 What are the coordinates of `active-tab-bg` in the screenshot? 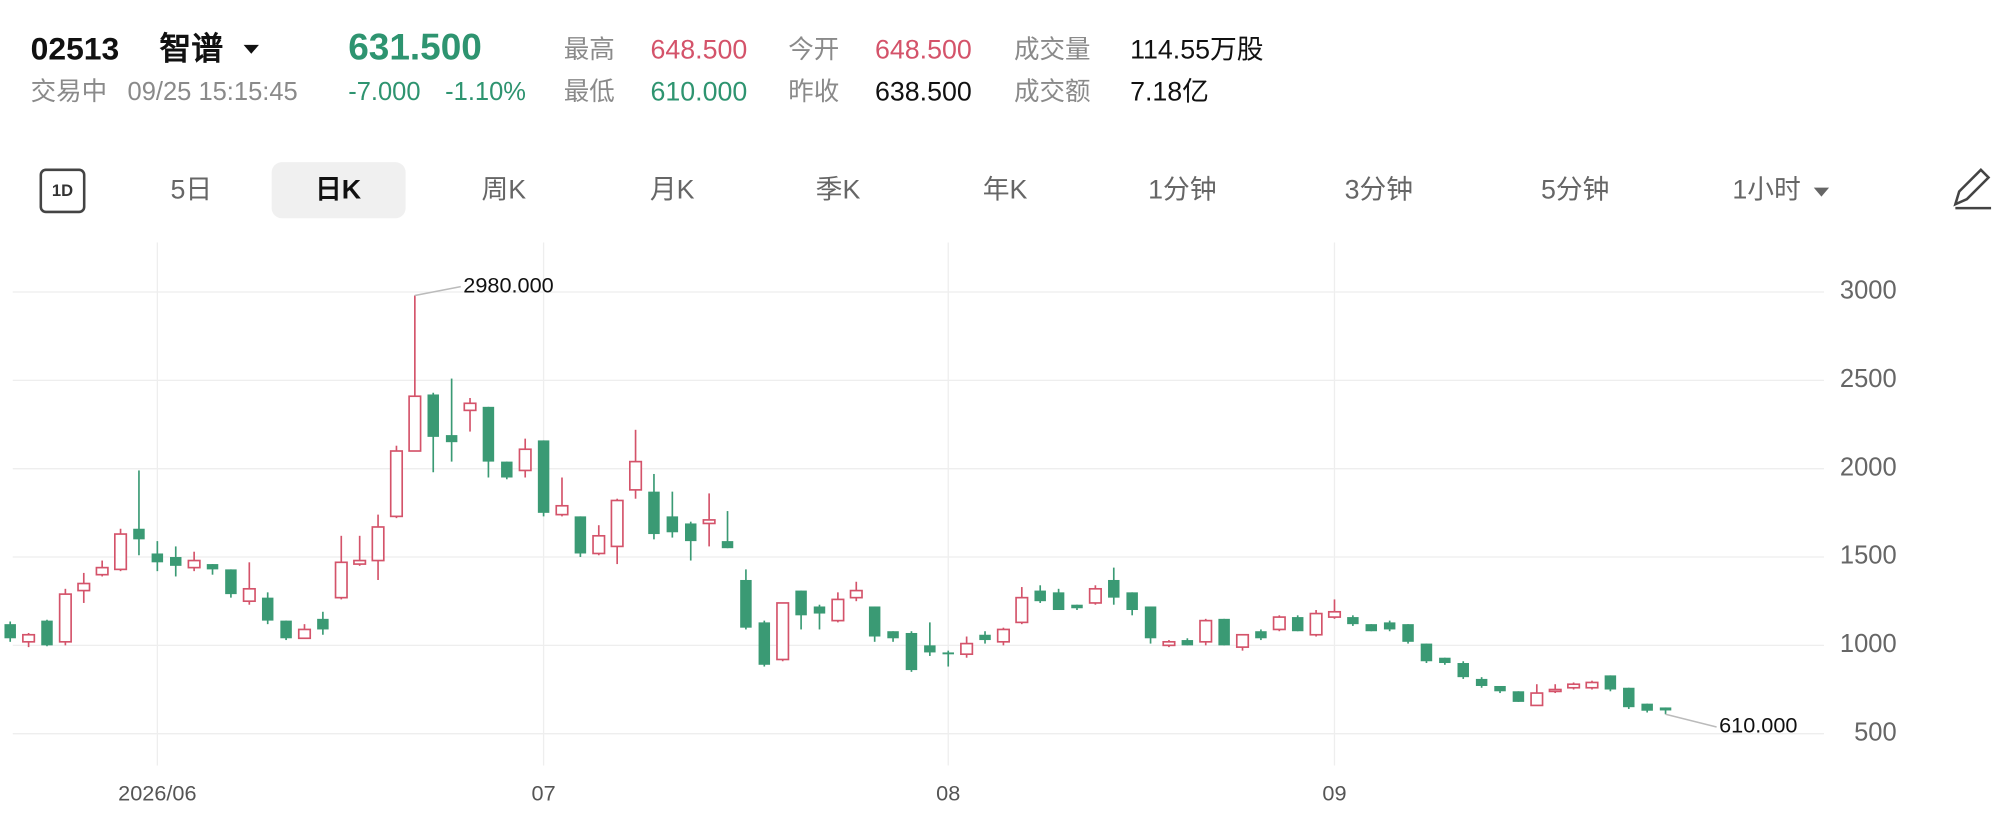 It's located at (338, 190).